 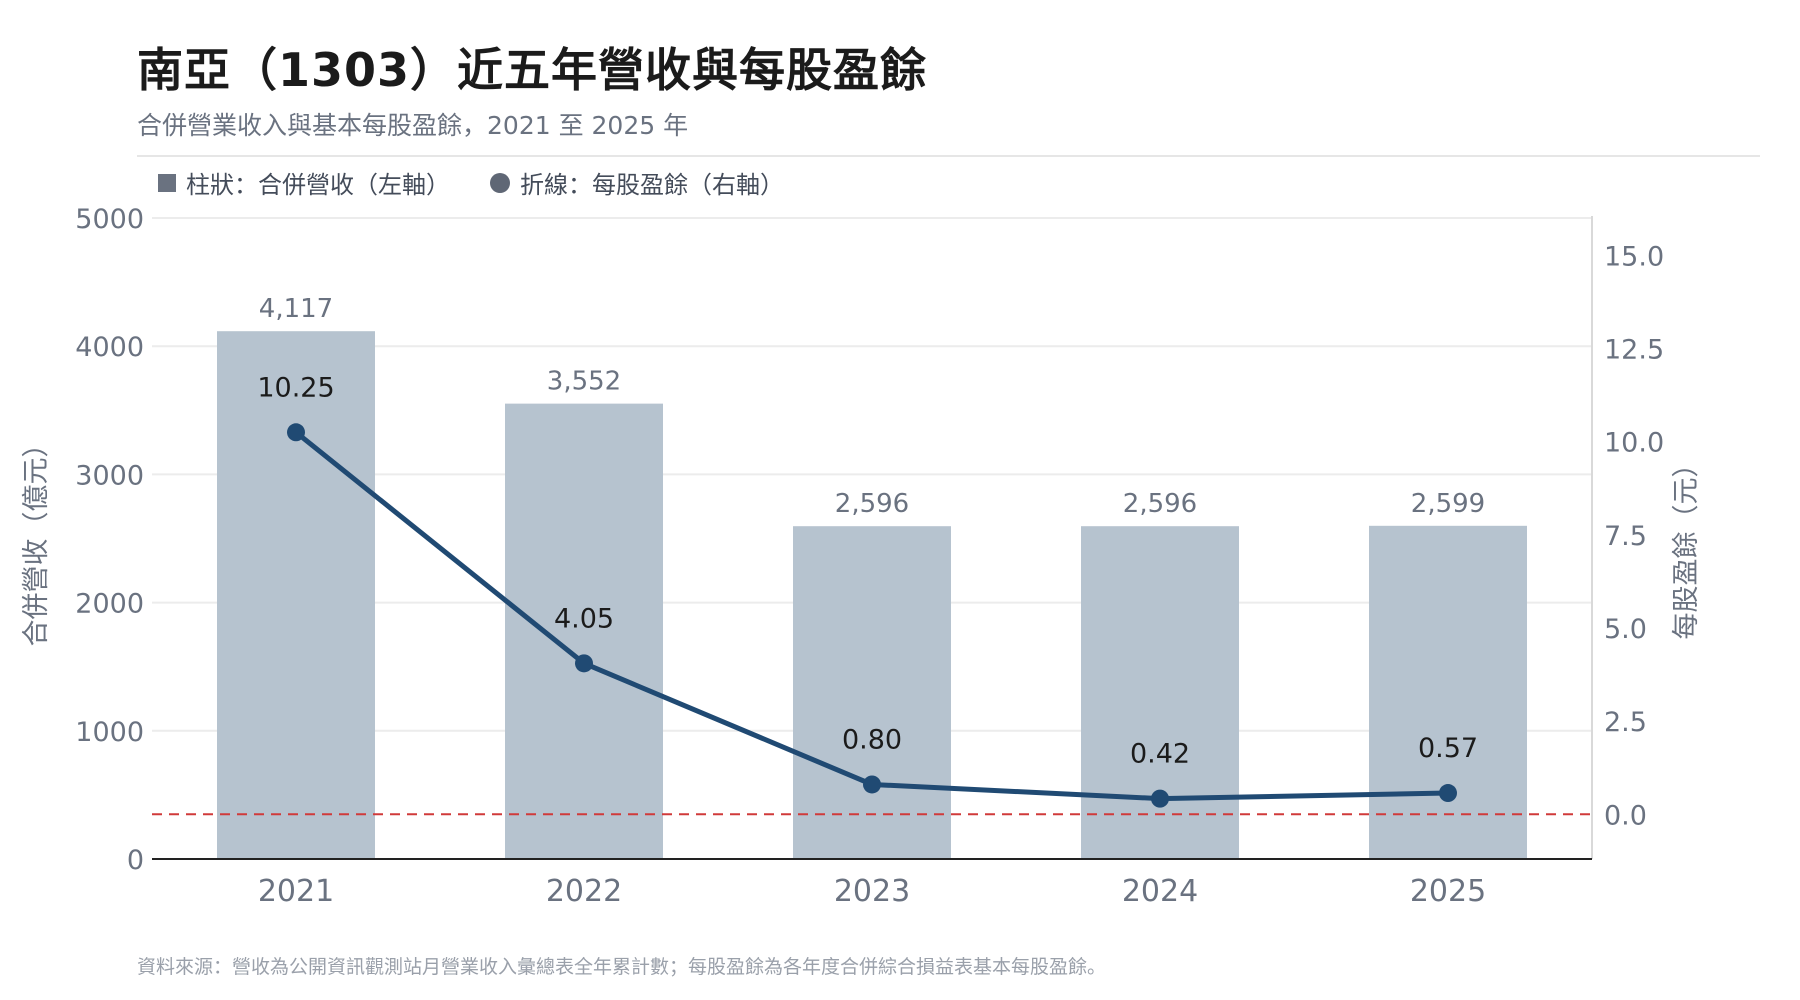 What do you see at coordinates (109, 219) in the screenshot?
I see `left-tick-label: 5000` at bounding box center [109, 219].